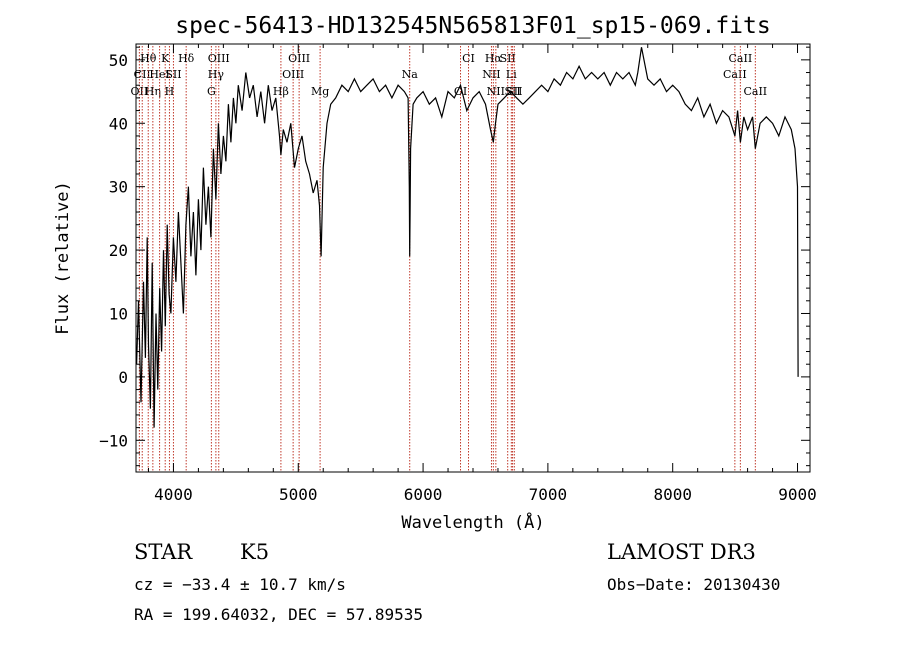  I want to click on line-marker-label: Hη, so click(153, 91).